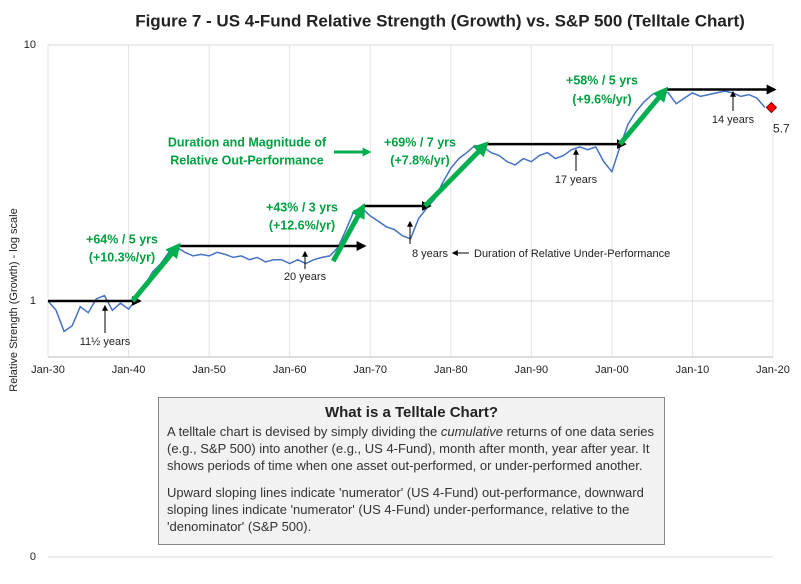 This screenshot has width=801, height=584. Describe the element at coordinates (33, 301) in the screenshot. I see `y-tick-label: 1` at that location.